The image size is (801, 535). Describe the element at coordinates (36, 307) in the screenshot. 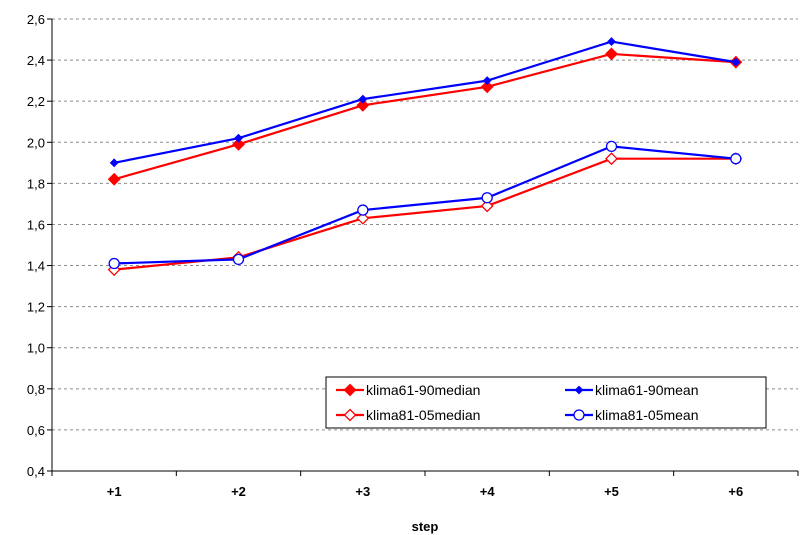

I see `y-tick-label: 1,2` at that location.